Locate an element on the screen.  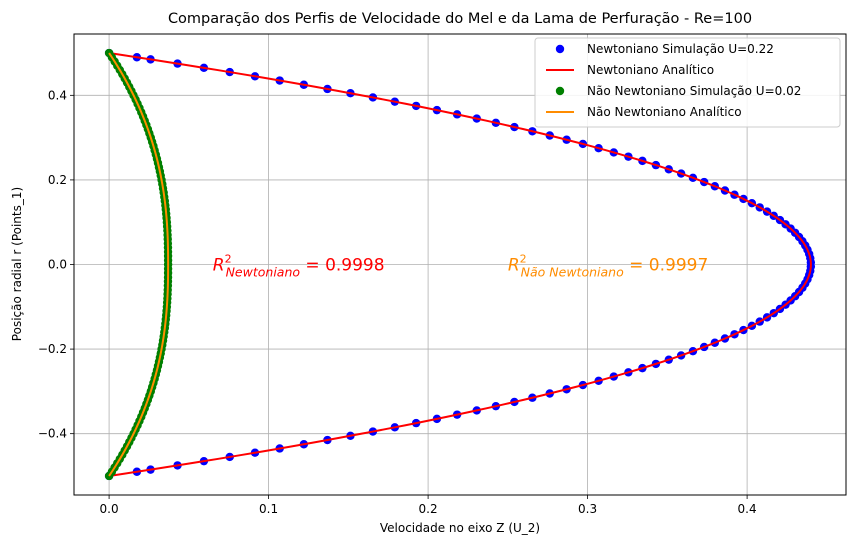
x-tick-label: 0.0 is located at coordinates (109, 509).